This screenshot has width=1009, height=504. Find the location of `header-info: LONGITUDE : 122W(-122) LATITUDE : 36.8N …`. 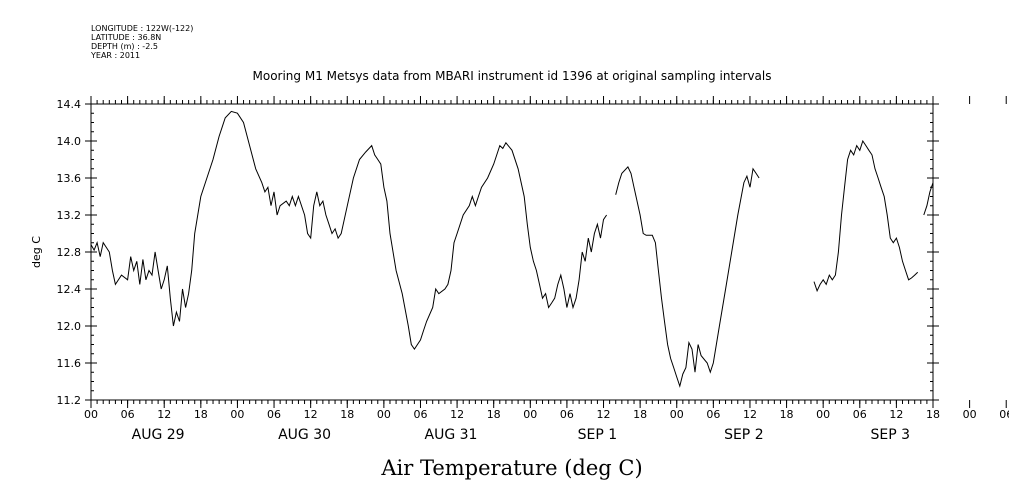

header-info: LONGITUDE : 122W(-122) LATITUDE : 36.8N … is located at coordinates (141, 42).